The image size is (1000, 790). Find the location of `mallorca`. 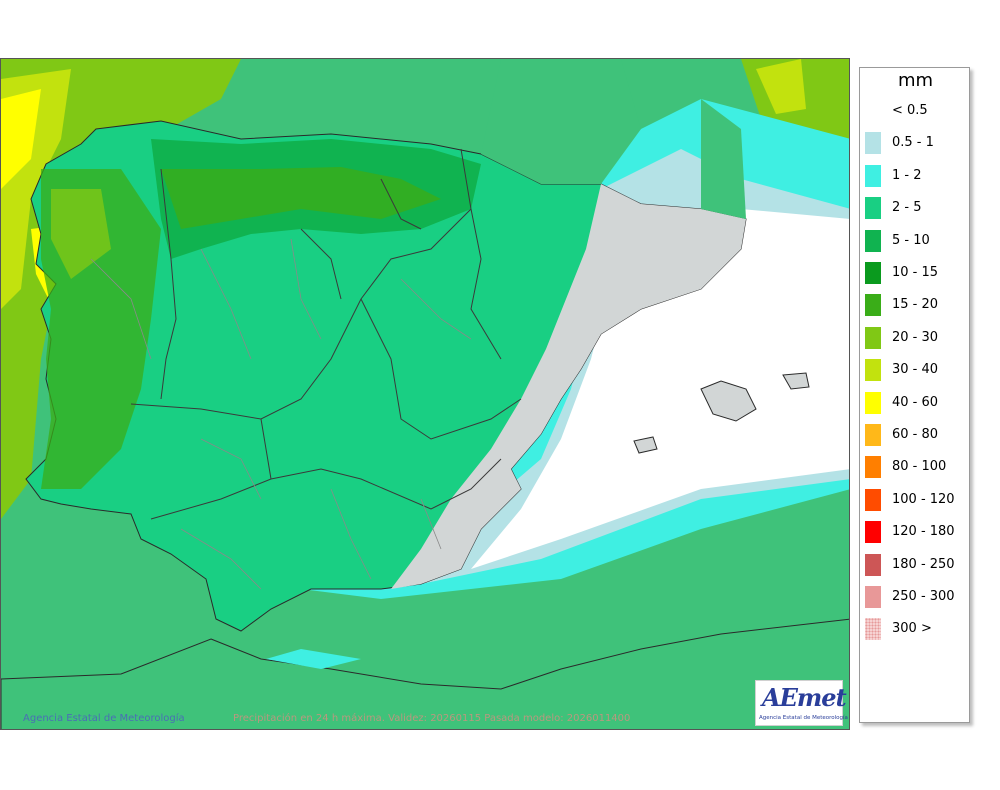

mallorca is located at coordinates (728, 401).